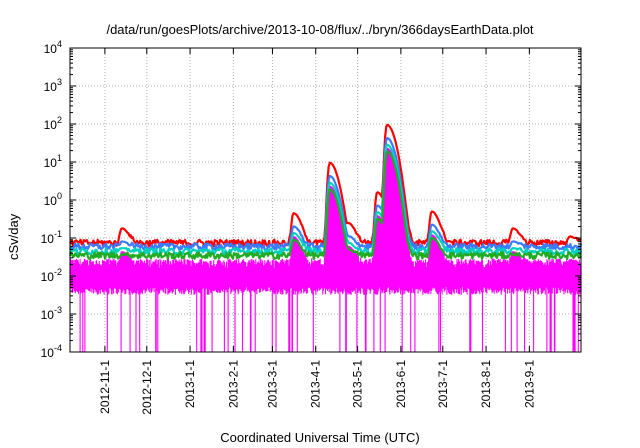 The image size is (640, 448). Describe the element at coordinates (486, 384) in the screenshot. I see `x-tick-label: 2013-8-1` at that location.